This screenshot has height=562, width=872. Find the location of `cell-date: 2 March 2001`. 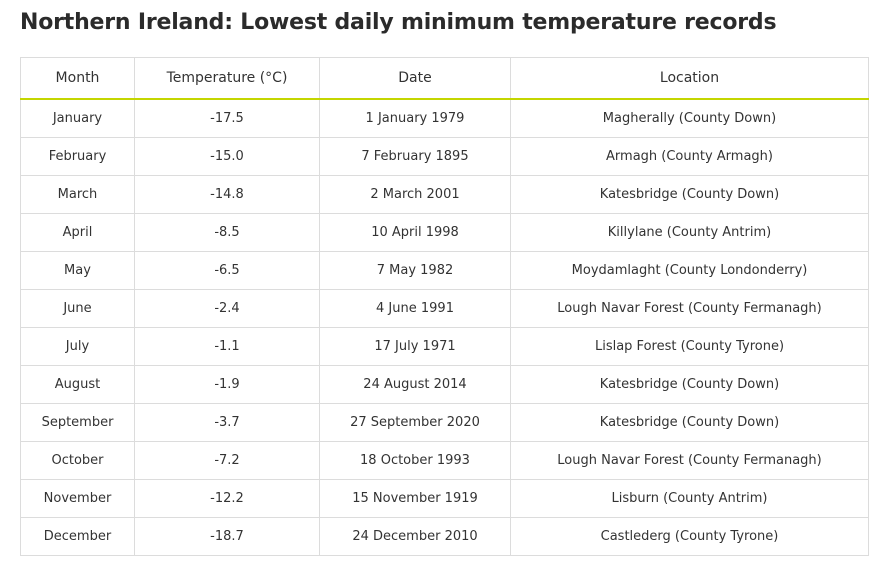

cell-date: 2 March 2001 is located at coordinates (415, 194).